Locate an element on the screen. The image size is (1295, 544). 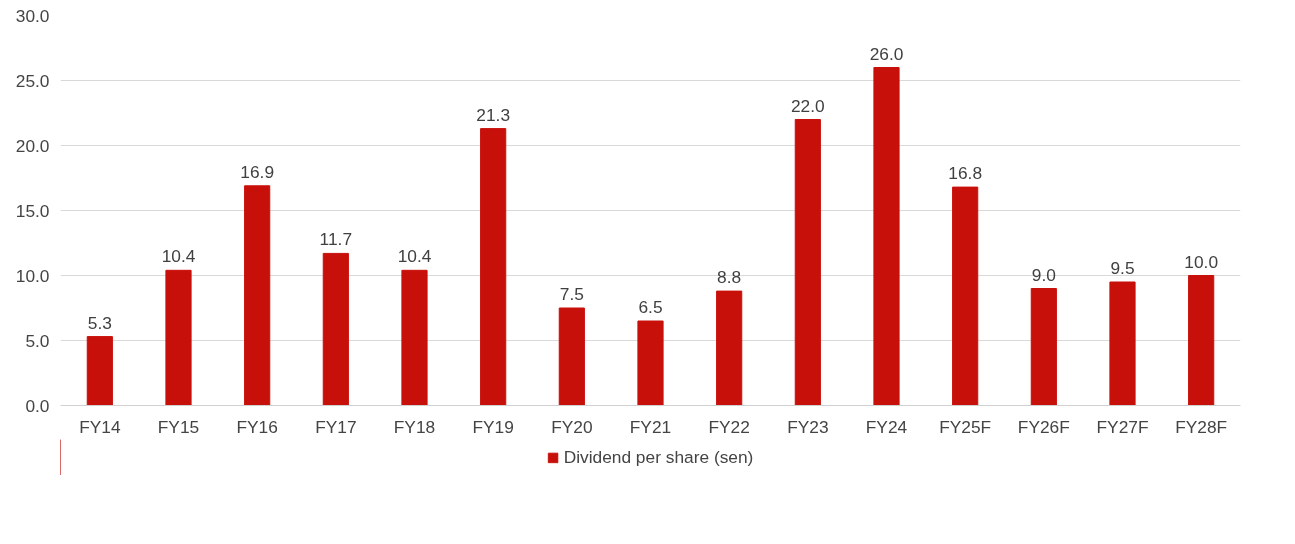
data-label: 9.0 is located at coordinates (1043, 274).